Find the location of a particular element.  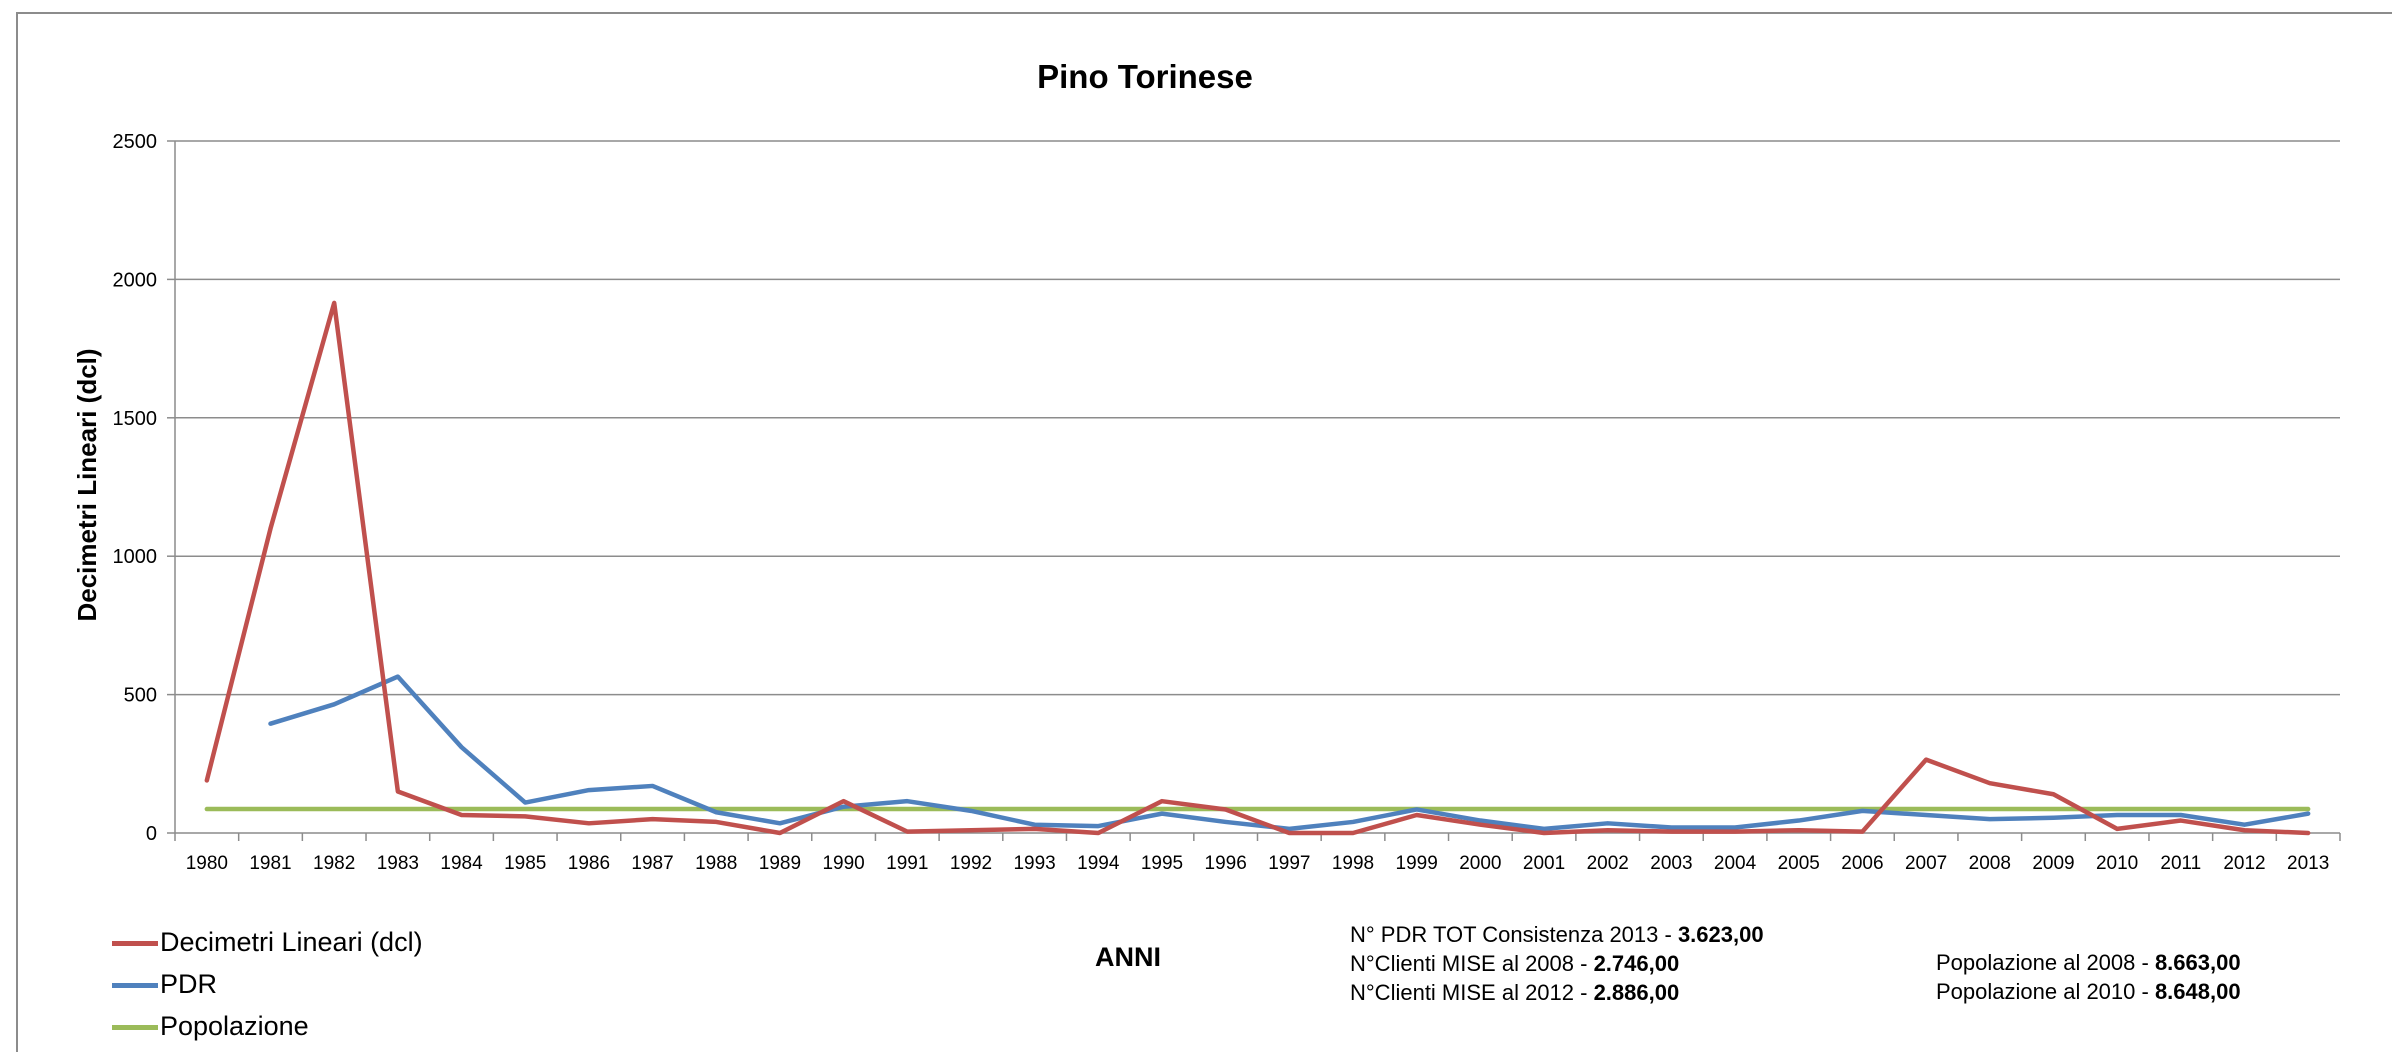

x-tick-label: 1982 is located at coordinates (334, 863).